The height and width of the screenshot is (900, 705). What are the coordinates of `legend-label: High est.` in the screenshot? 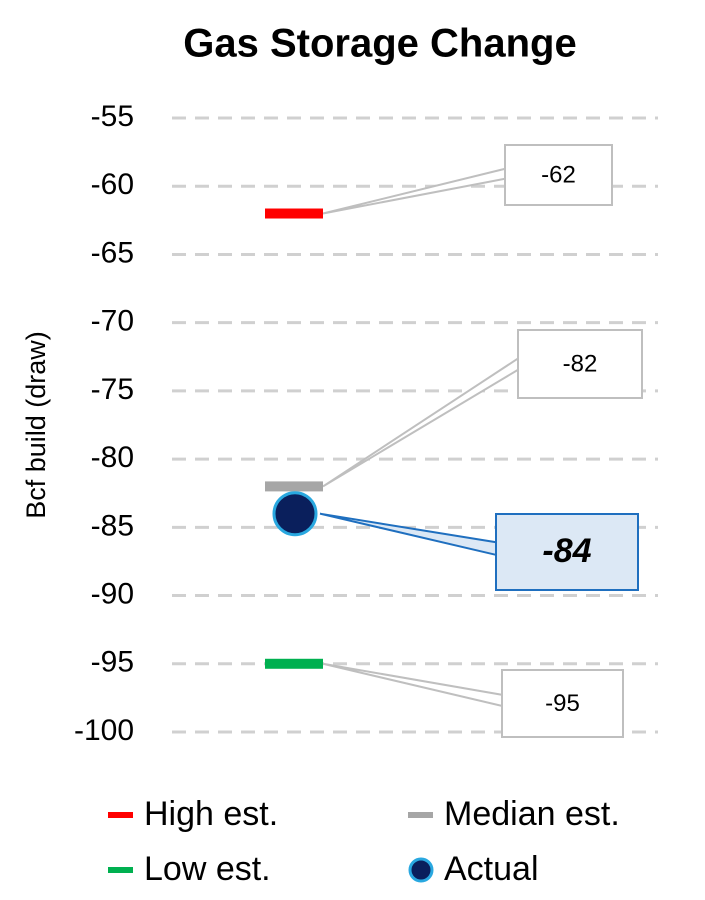 It's located at (211, 814).